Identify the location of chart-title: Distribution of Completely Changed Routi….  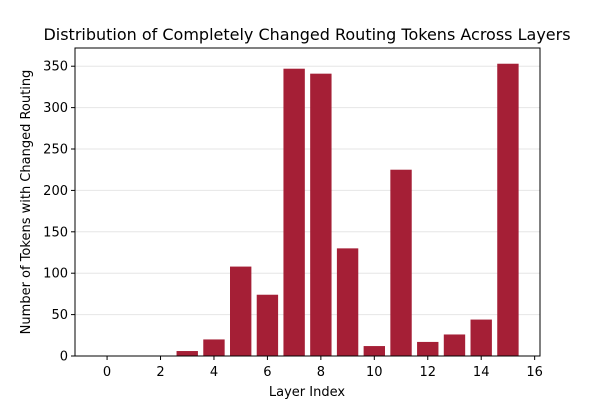
(306, 34).